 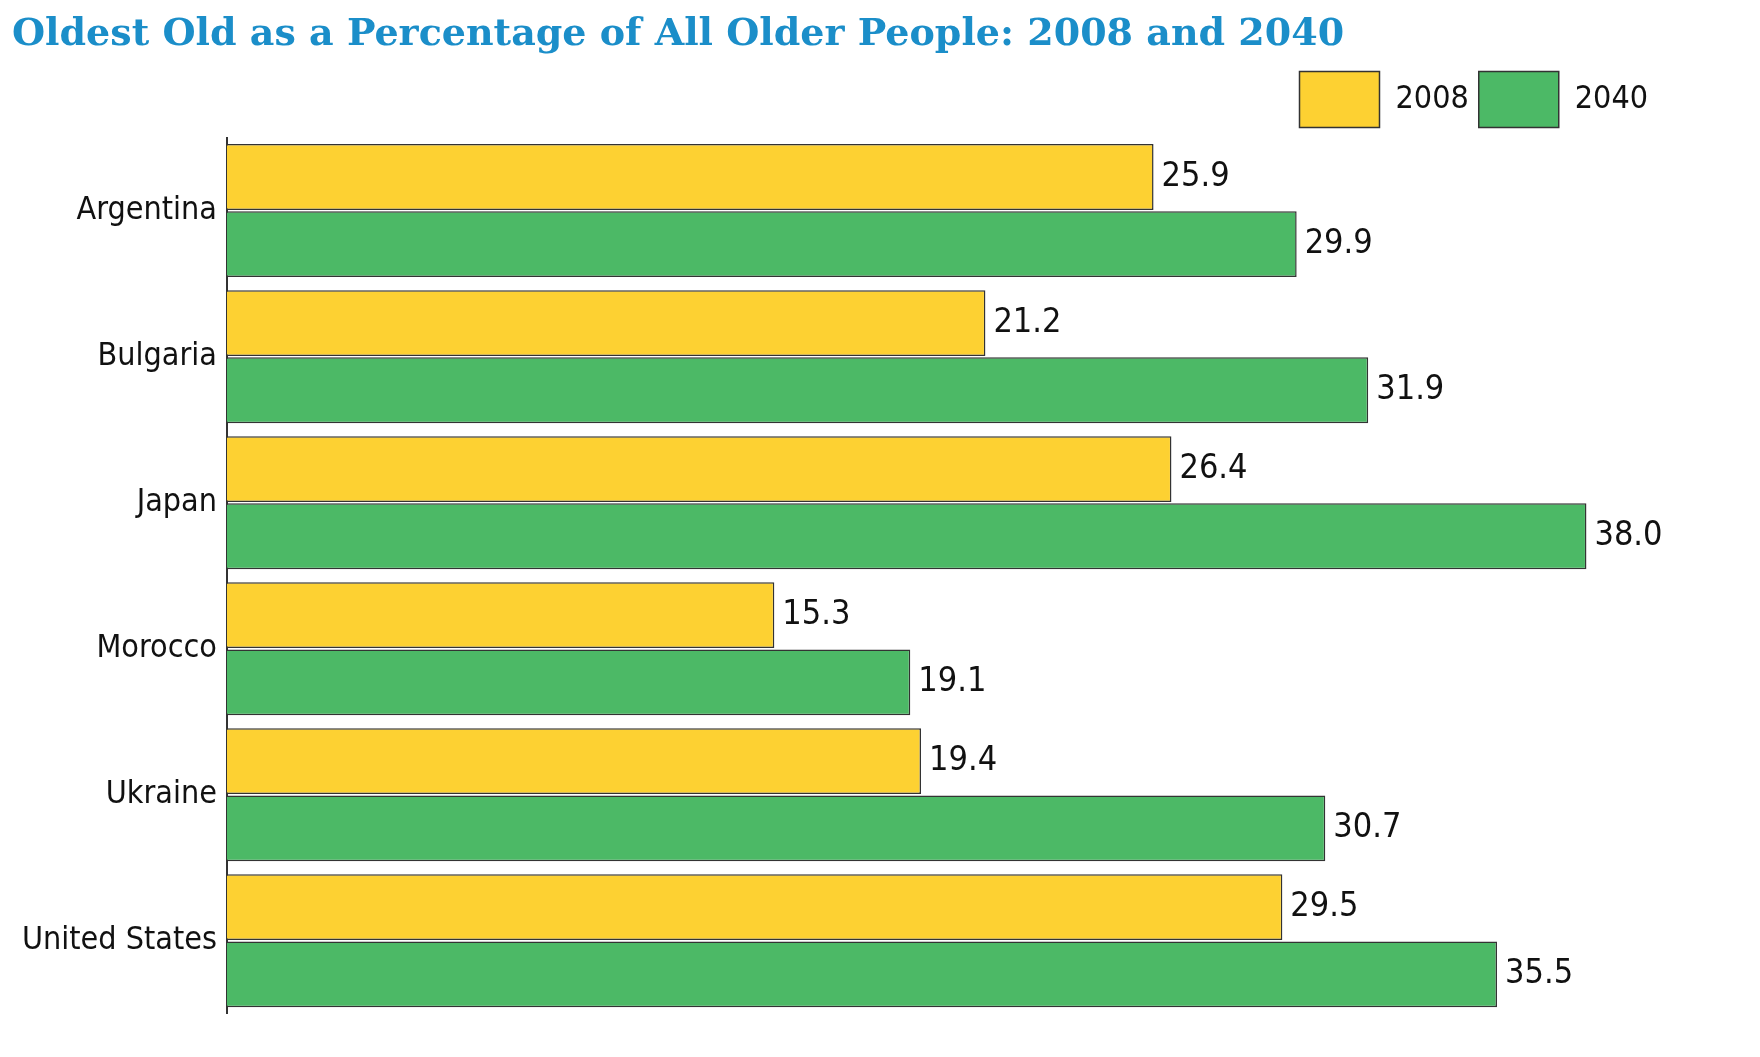 I want to click on data-label: 35.5, so click(x=1539, y=971).